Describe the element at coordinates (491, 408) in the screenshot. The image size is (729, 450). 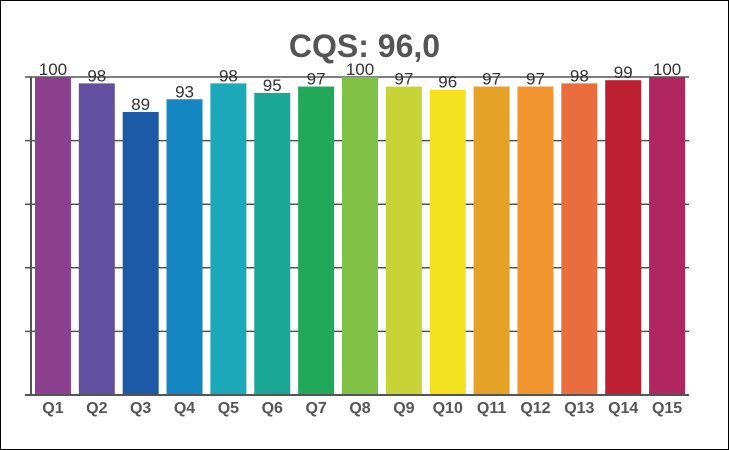
I see `x-tick-label: Q11` at that location.